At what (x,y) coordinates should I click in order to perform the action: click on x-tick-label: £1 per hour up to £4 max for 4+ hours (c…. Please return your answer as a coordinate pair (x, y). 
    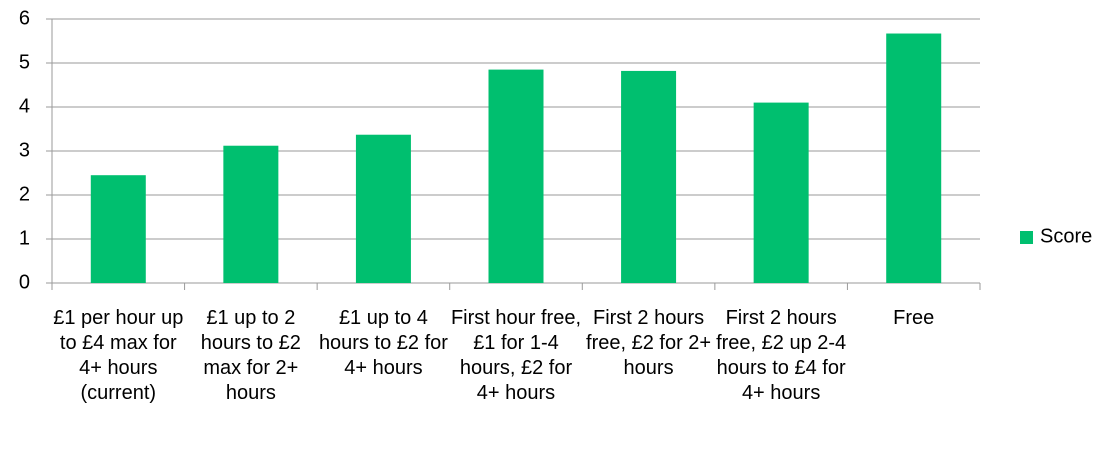
    Looking at the image, I should click on (118, 355).